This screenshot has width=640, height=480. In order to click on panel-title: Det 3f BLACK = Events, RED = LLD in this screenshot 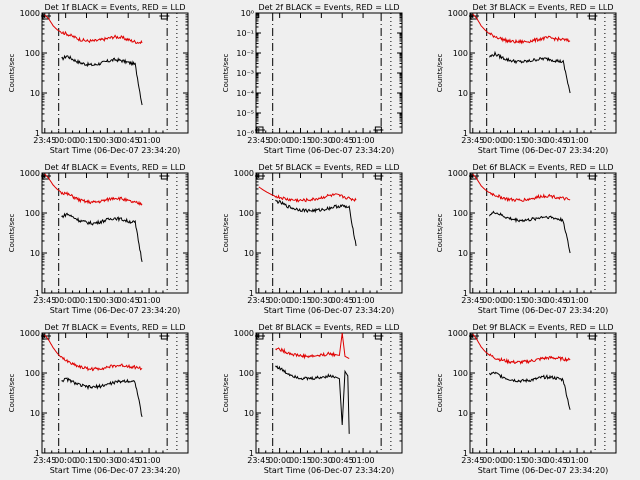, I will do `click(542, 7)`.